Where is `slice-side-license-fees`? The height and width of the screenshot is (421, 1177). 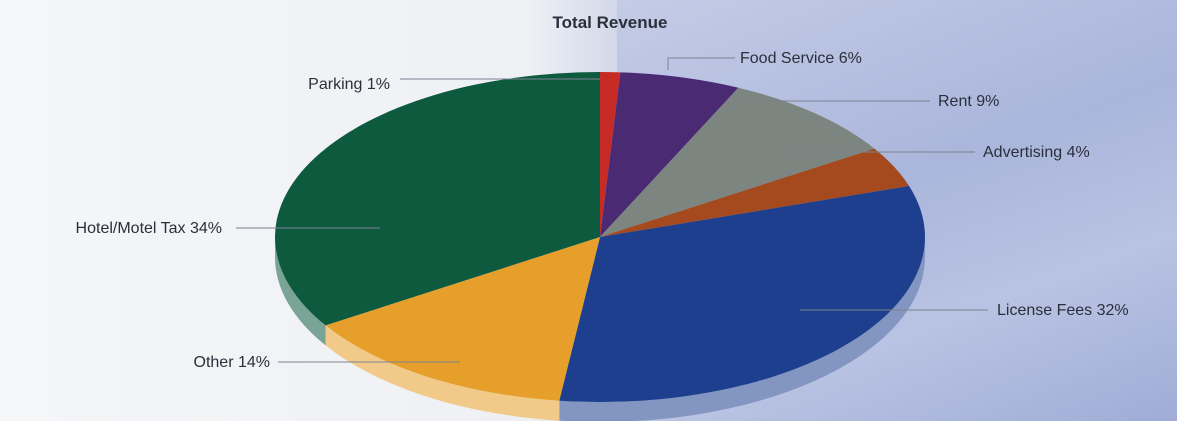 slice-side-license-fees is located at coordinates (742, 329).